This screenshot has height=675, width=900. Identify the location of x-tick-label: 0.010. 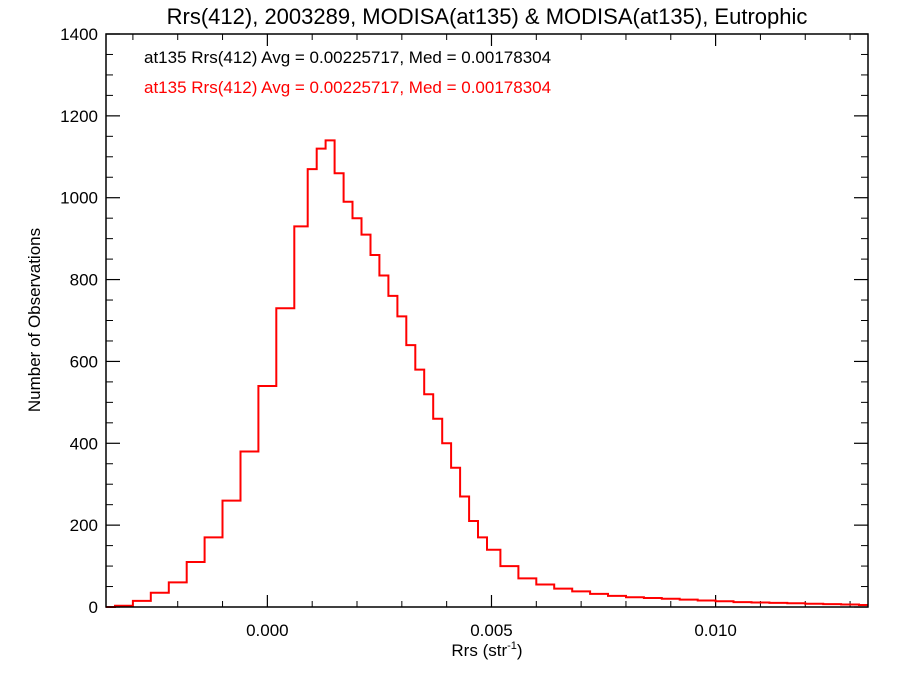
(715, 630).